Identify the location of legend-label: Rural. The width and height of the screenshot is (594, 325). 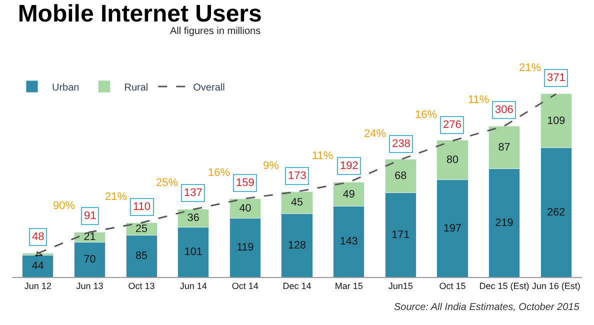
(136, 88).